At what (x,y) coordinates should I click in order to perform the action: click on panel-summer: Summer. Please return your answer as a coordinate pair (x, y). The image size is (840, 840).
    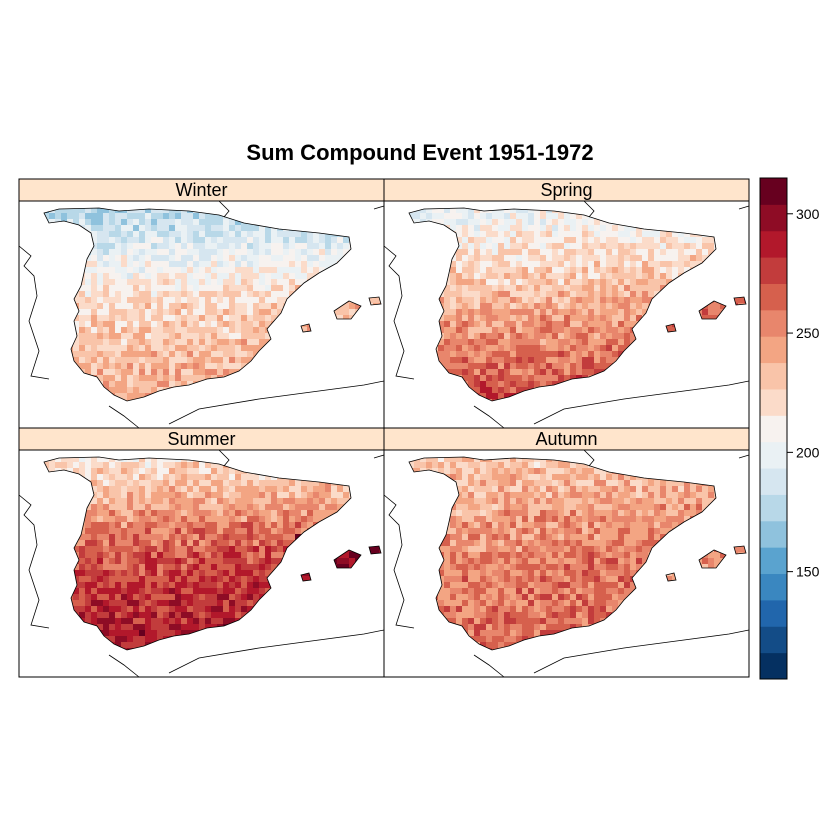
    Looking at the image, I should click on (201, 552).